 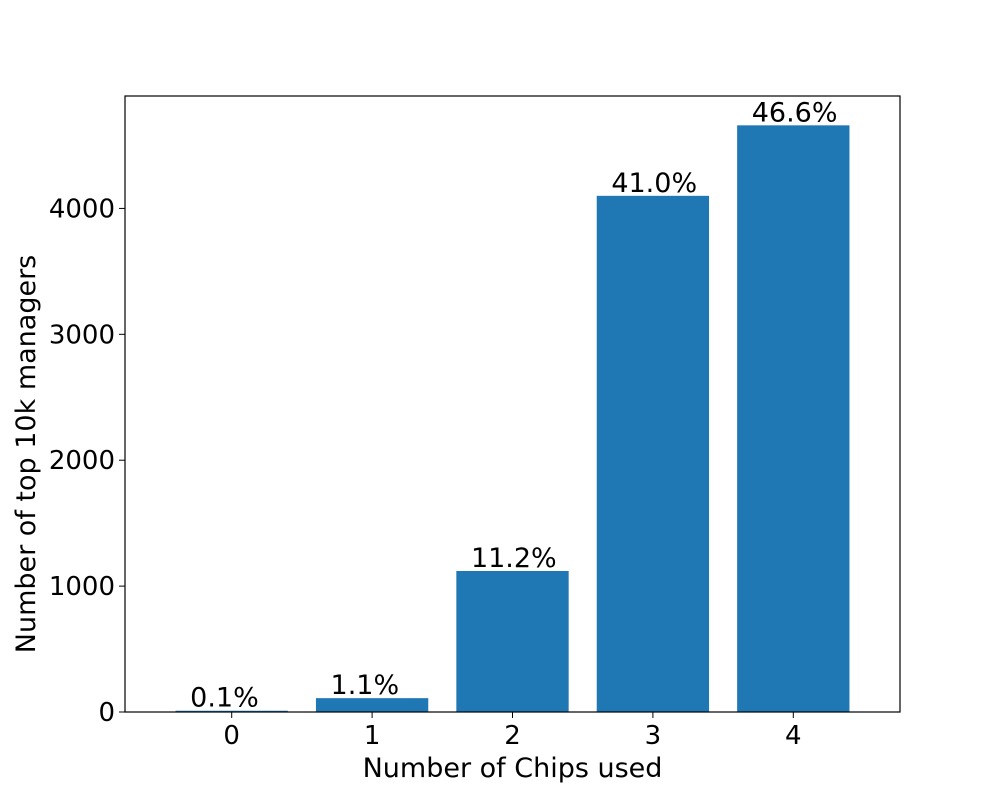 I want to click on data-label-2: 11.2%, so click(x=514, y=558).